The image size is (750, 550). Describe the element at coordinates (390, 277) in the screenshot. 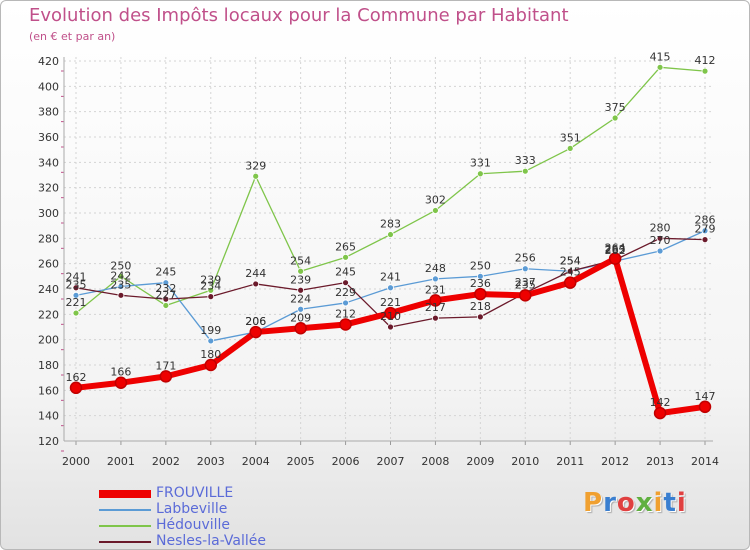

I see `data-label-labbeville: 241` at that location.